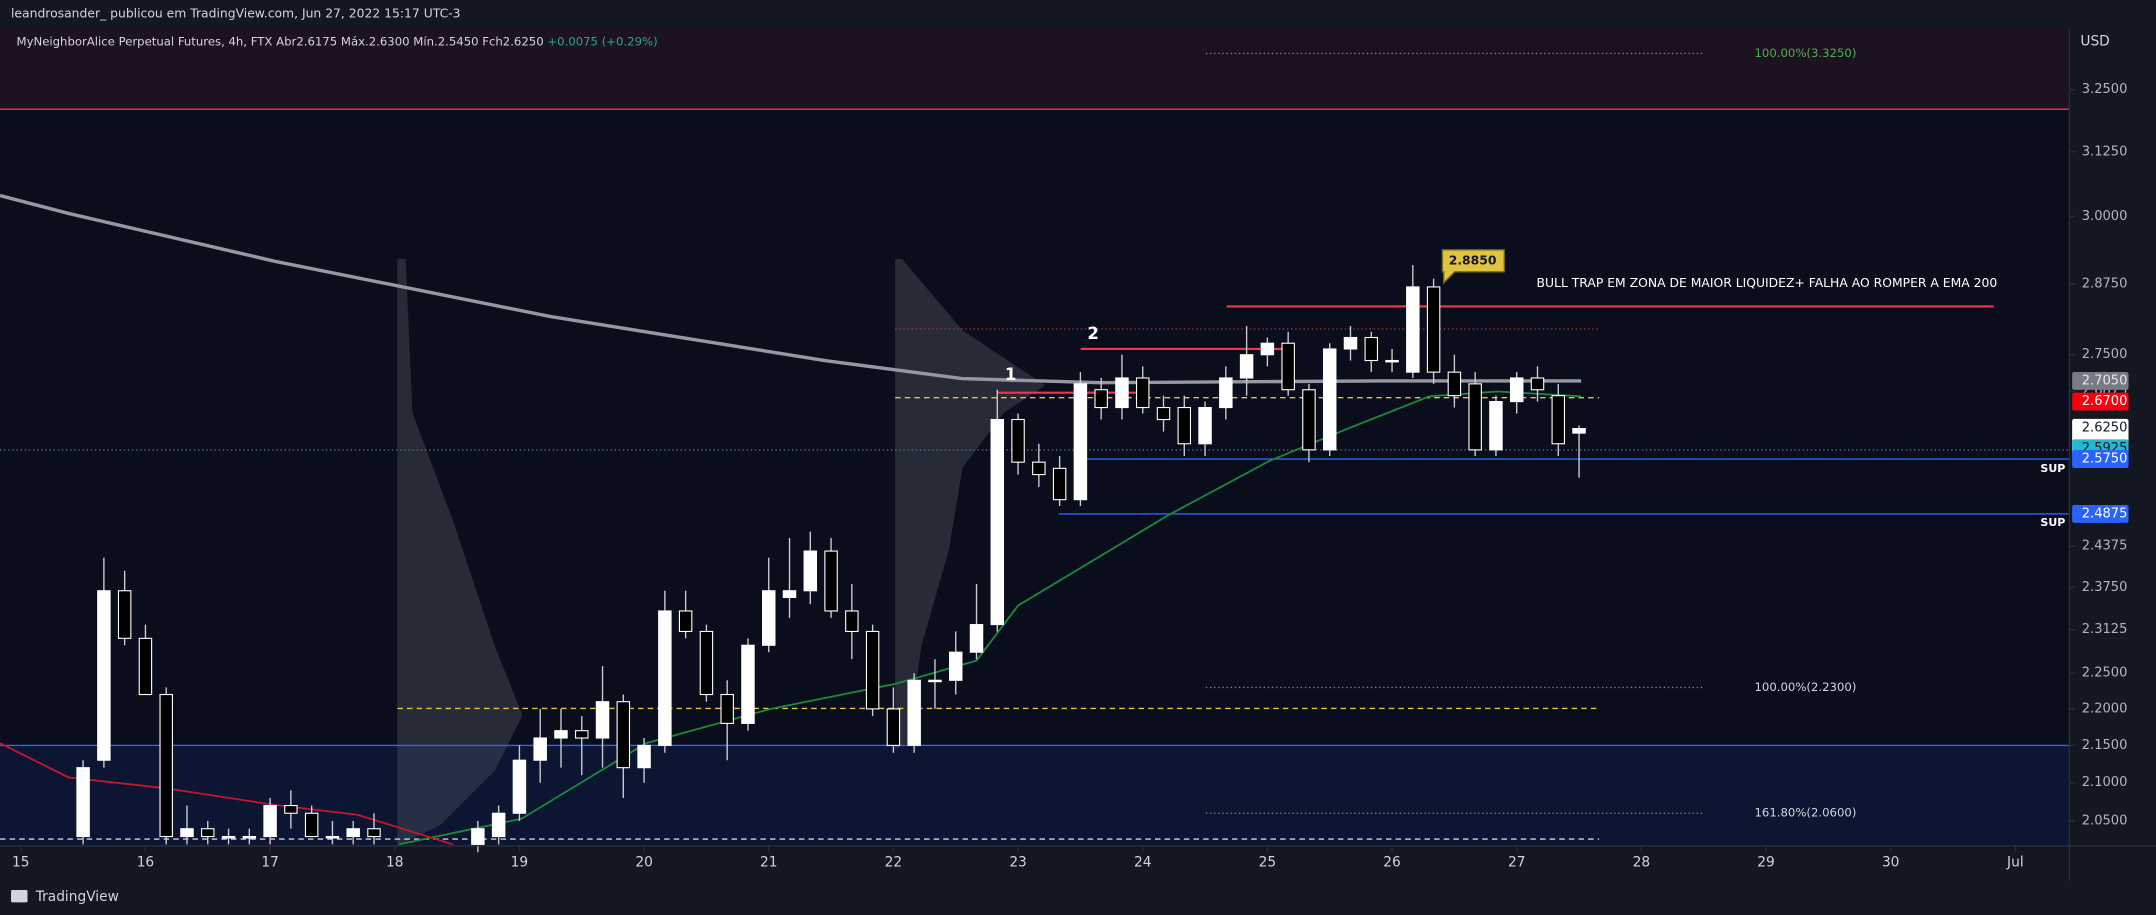 The height and width of the screenshot is (915, 2156). What do you see at coordinates (2105, 745) in the screenshot?
I see `y-tick-label: 2.1500` at bounding box center [2105, 745].